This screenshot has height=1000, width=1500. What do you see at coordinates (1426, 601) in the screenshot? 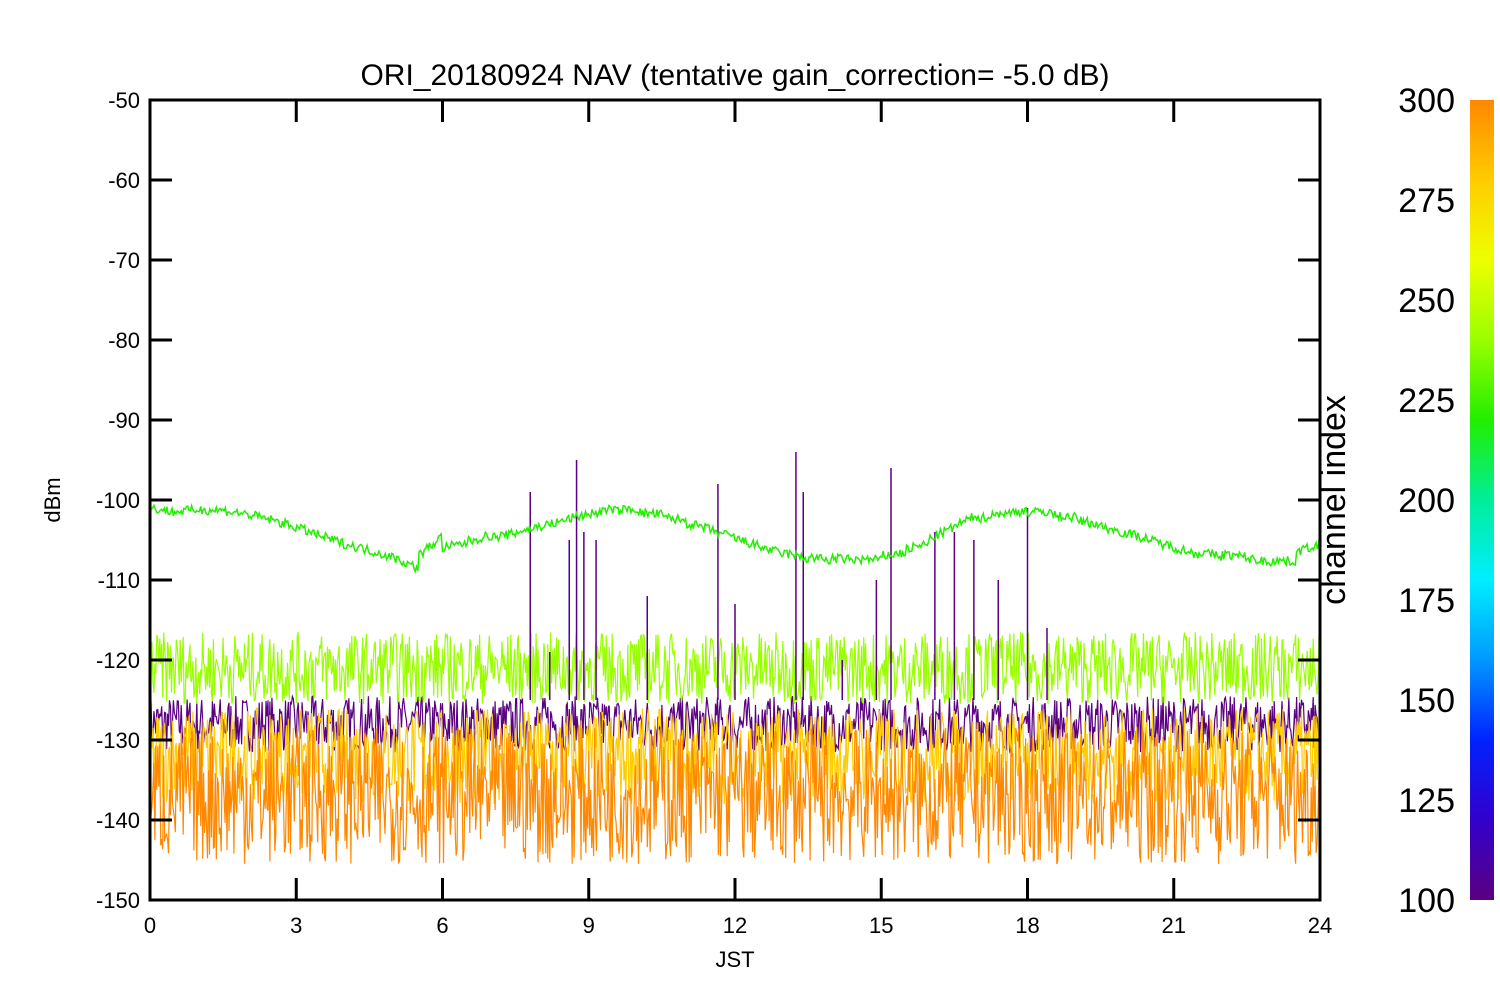
I see `colorbar-tick-label: 175` at bounding box center [1426, 601].